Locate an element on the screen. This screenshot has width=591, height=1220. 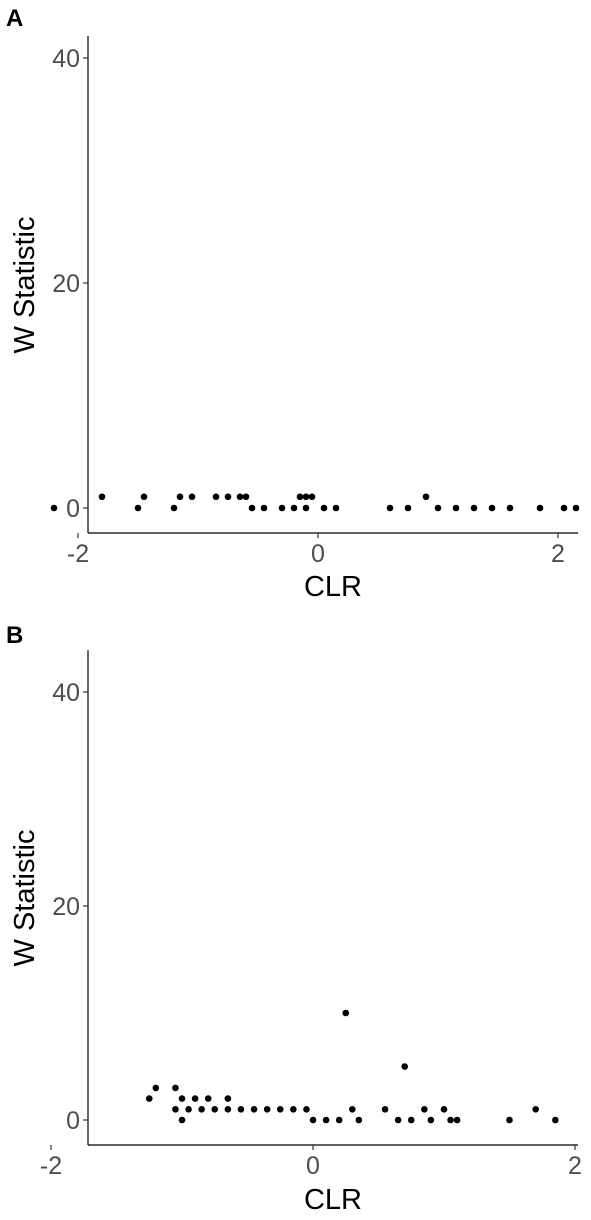
y-tick-label-b: 20 is located at coordinates (66, 907).